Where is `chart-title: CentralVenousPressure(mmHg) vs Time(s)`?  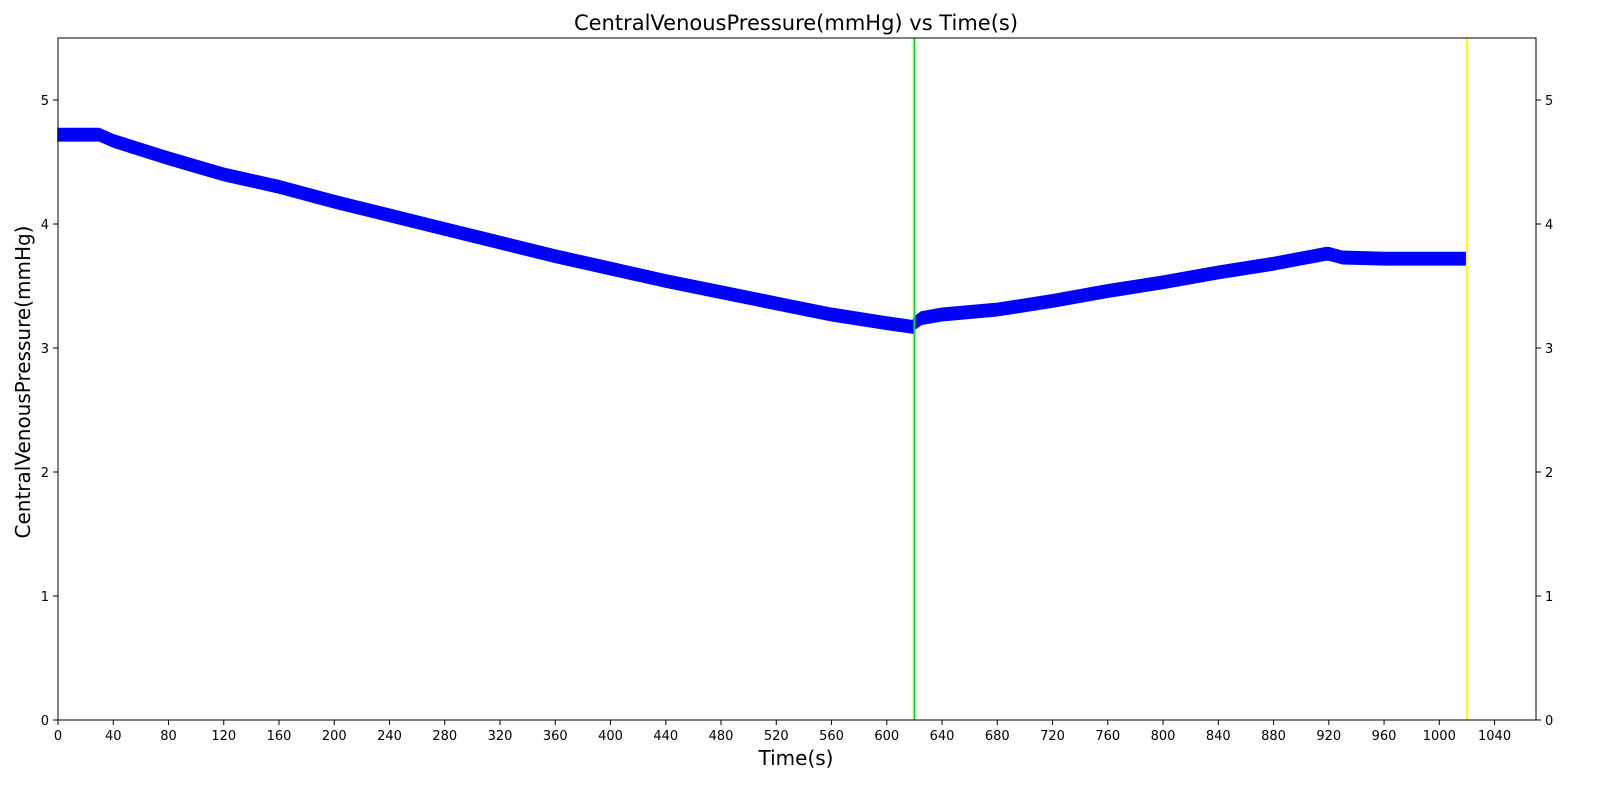 chart-title: CentralVenousPressure(mmHg) vs Time(s) is located at coordinates (796, 23).